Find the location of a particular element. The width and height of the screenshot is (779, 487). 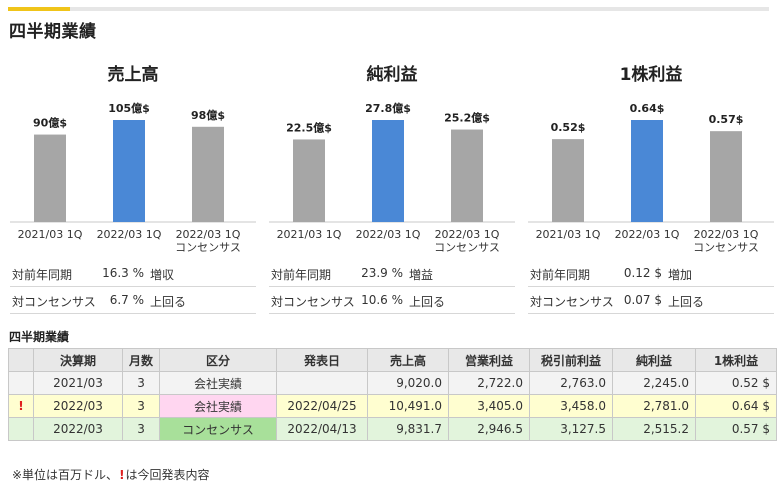

panel-title: 1株利益 is located at coordinates (651, 75).